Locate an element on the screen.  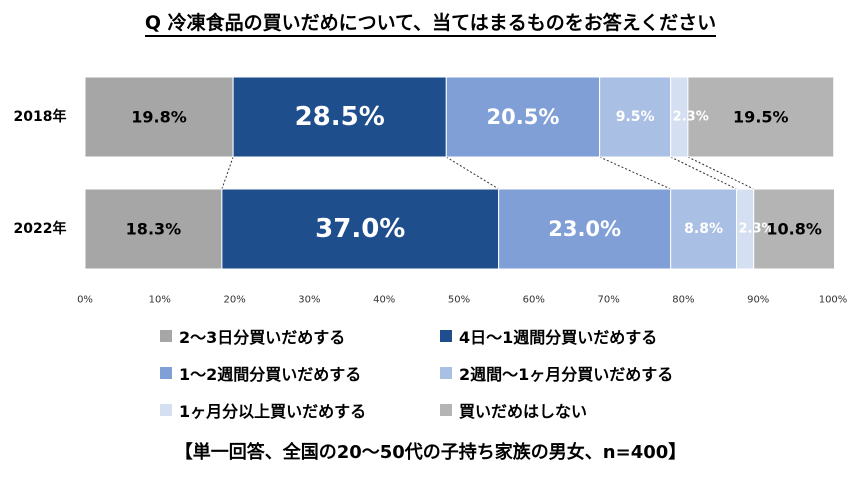
legend-item-3: 2週間〜1ヶ月分買いだめする is located at coordinates (556, 373).